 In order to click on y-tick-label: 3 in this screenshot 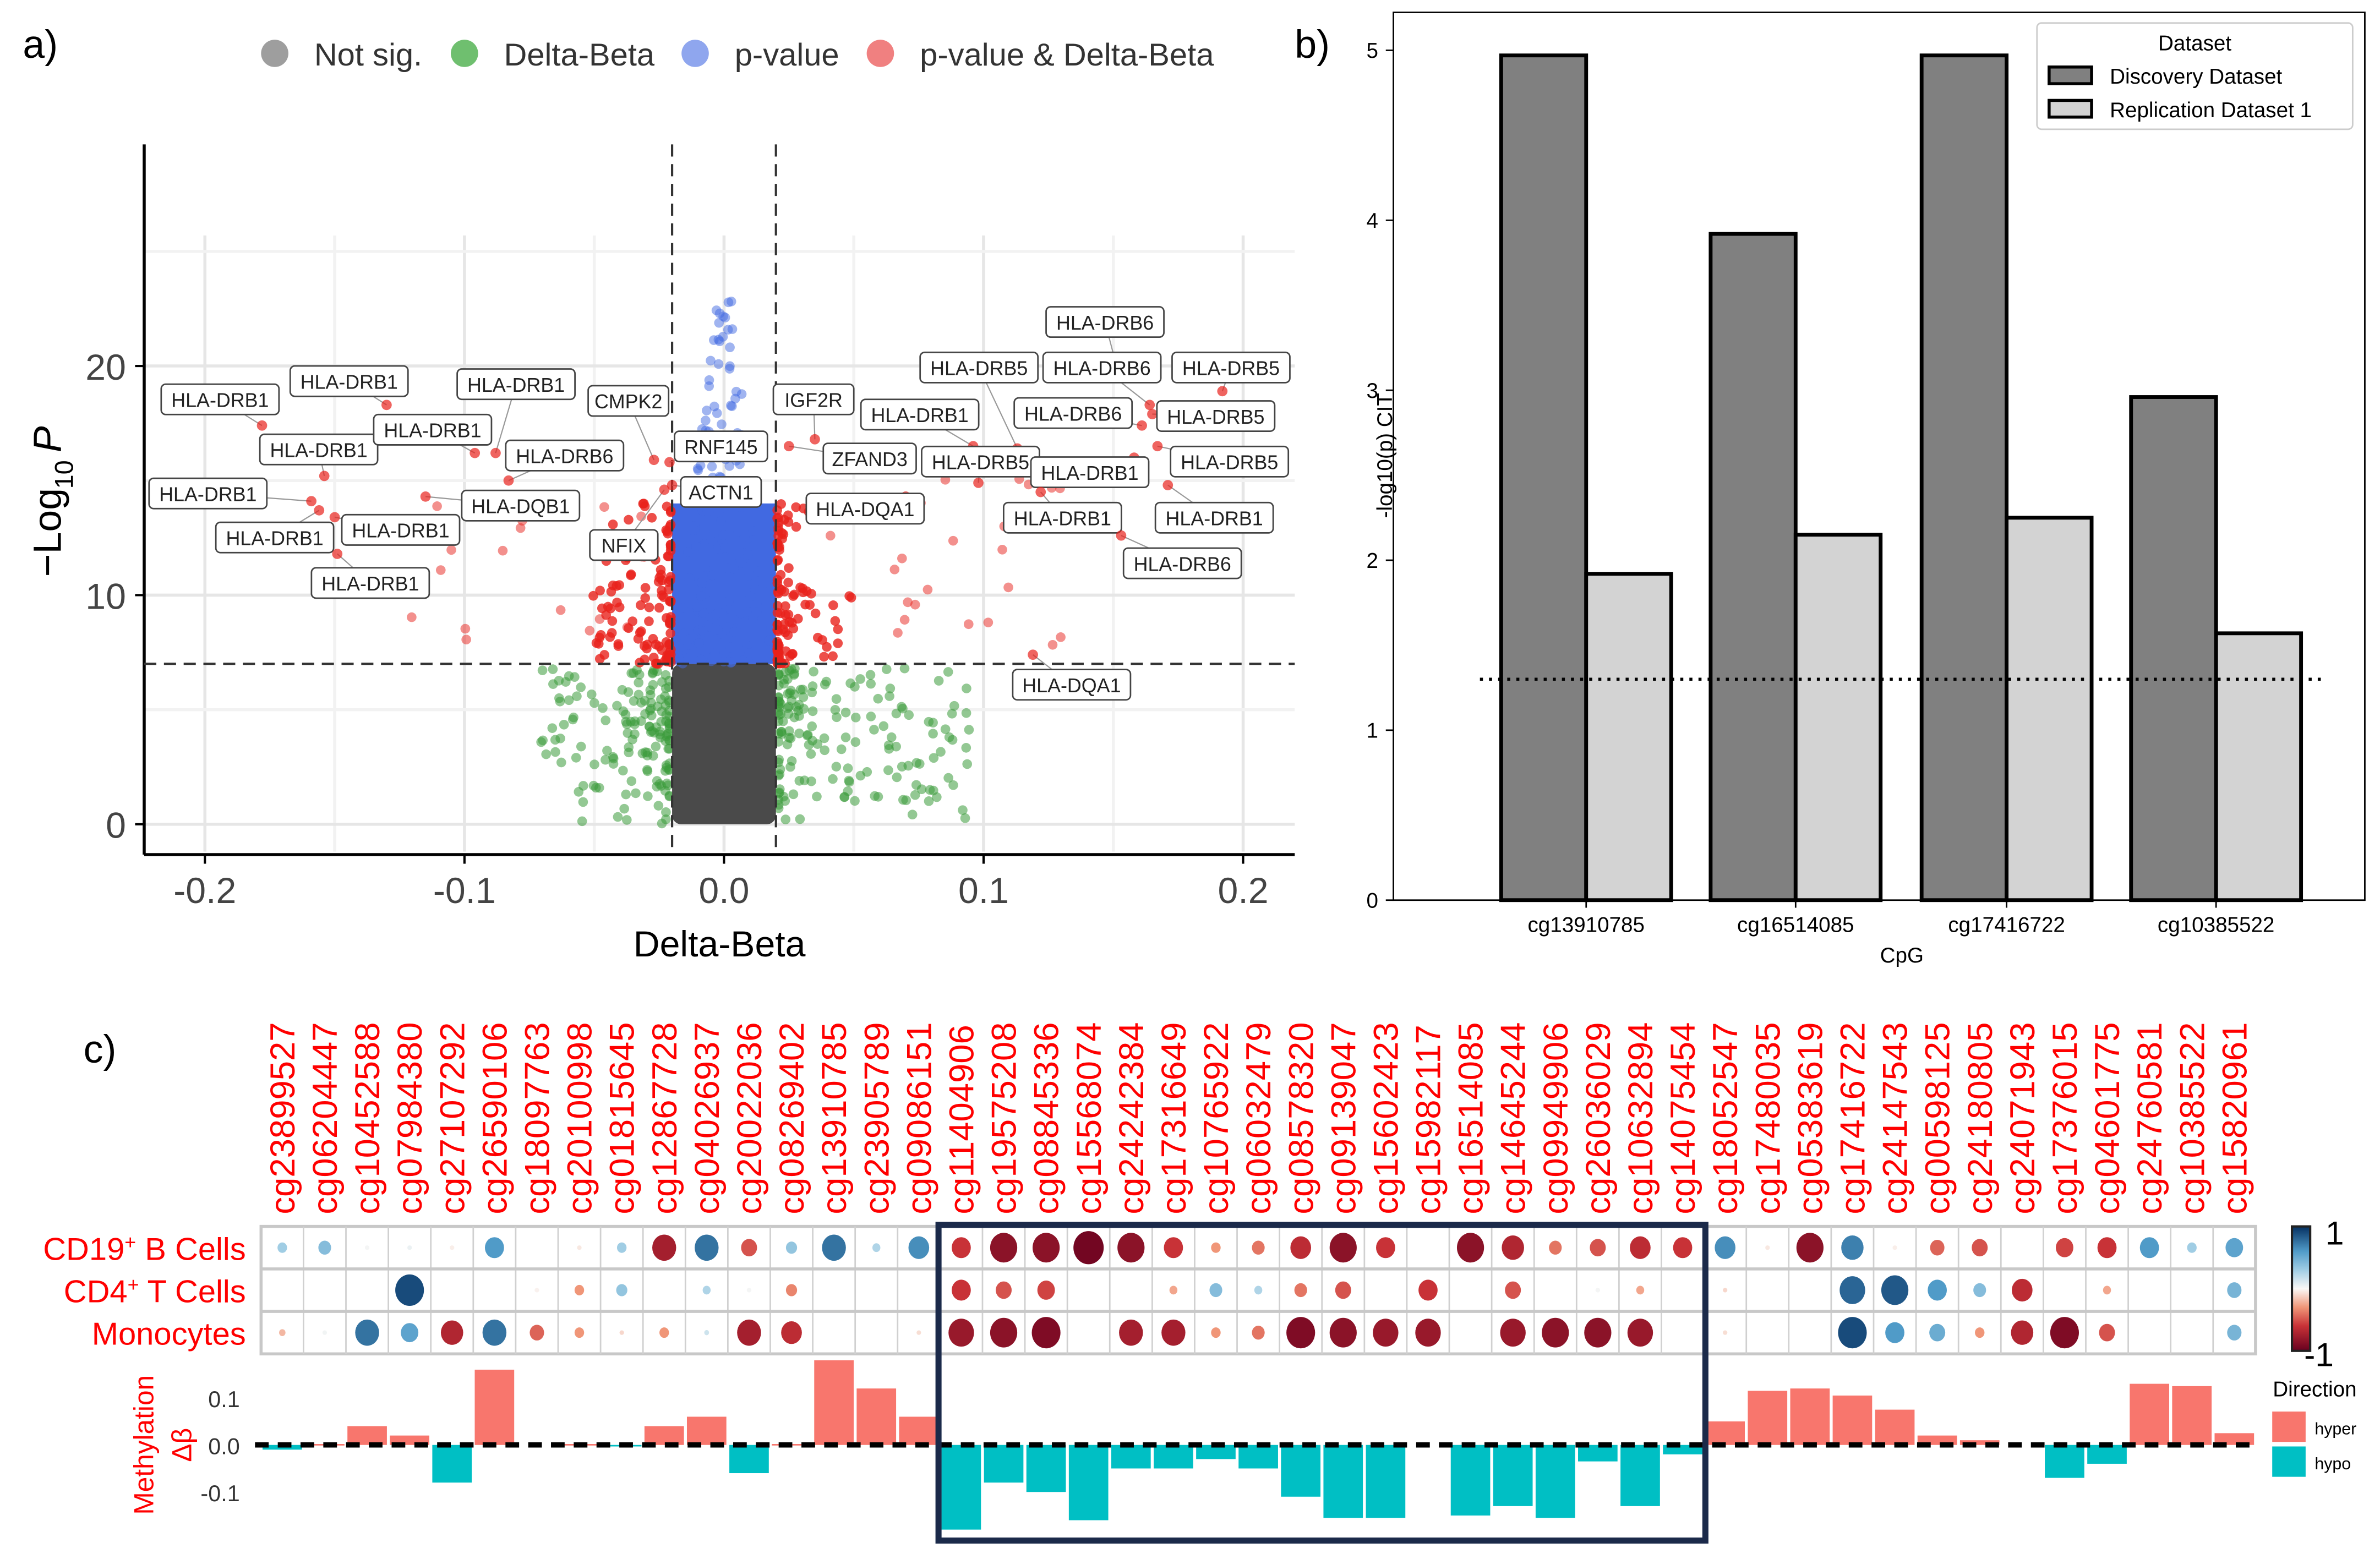, I will do `click(1372, 391)`.